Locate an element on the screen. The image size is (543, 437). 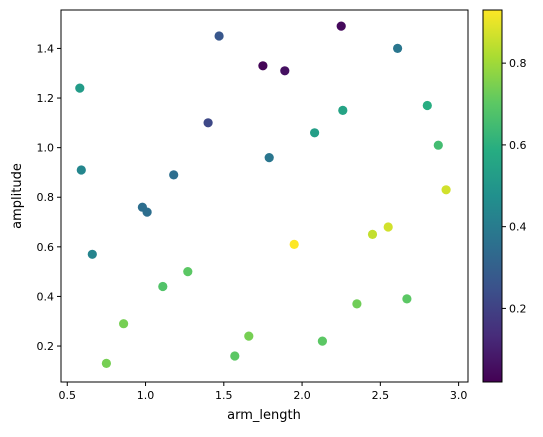
y-tick-label-1: 0.4 is located at coordinates (46, 296).